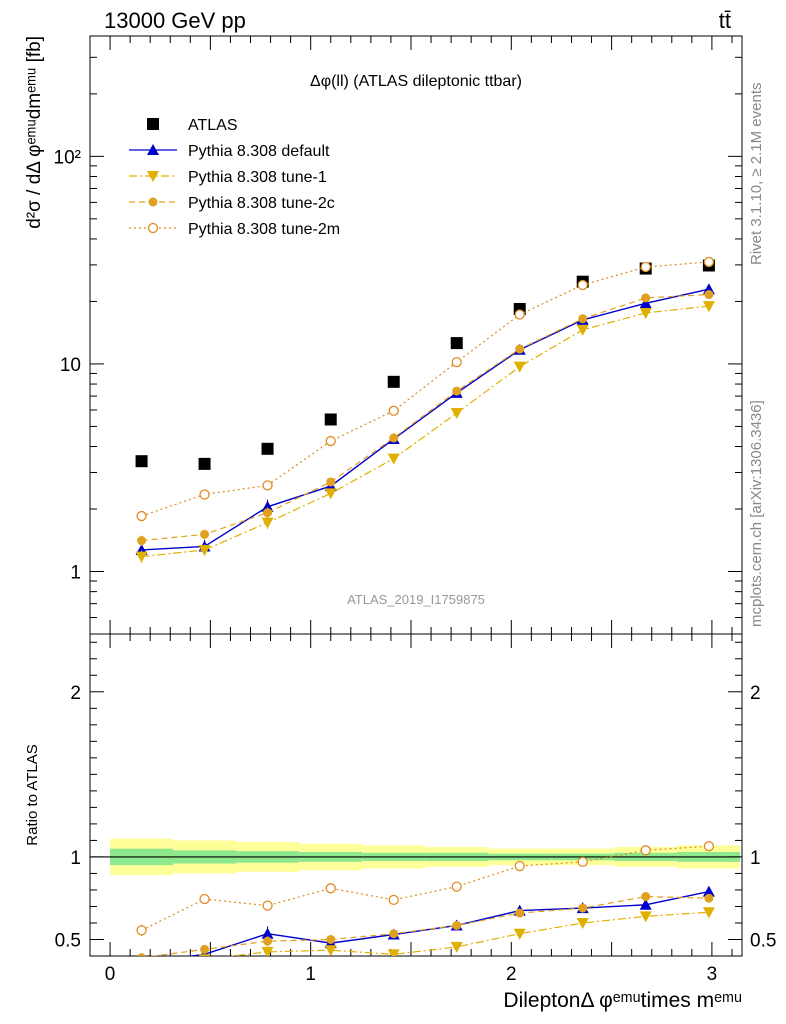  I want to click on ratio-xtick-label: 0, so click(110, 974).